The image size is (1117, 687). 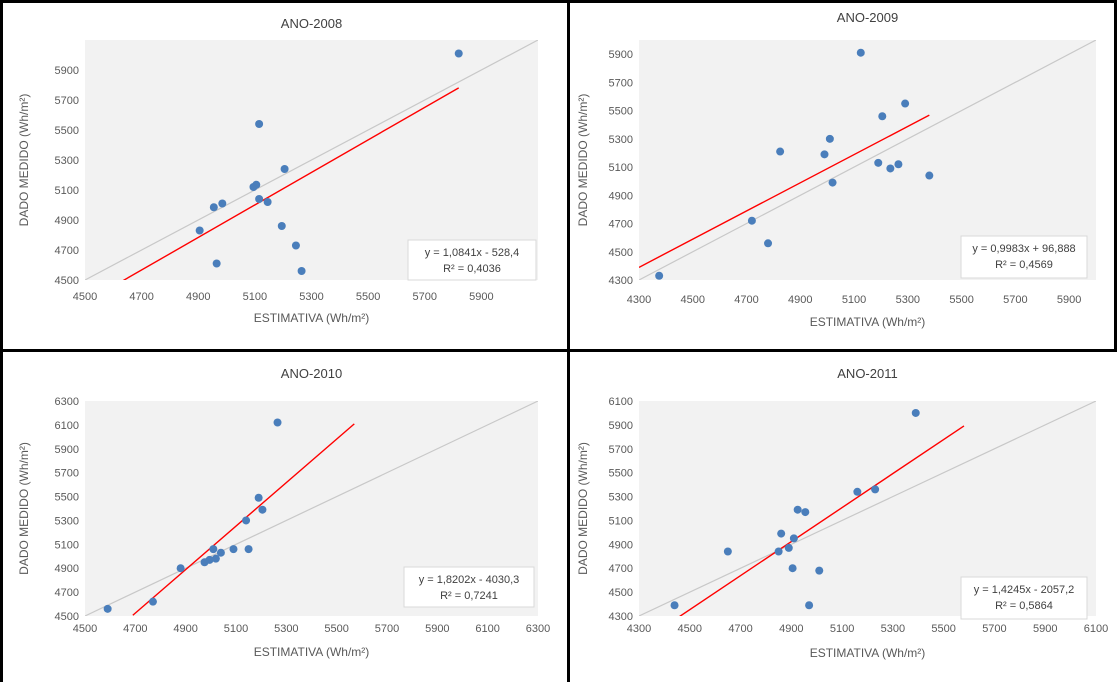 I want to click on x-tick-label-2008: 4900, so click(x=198, y=297).